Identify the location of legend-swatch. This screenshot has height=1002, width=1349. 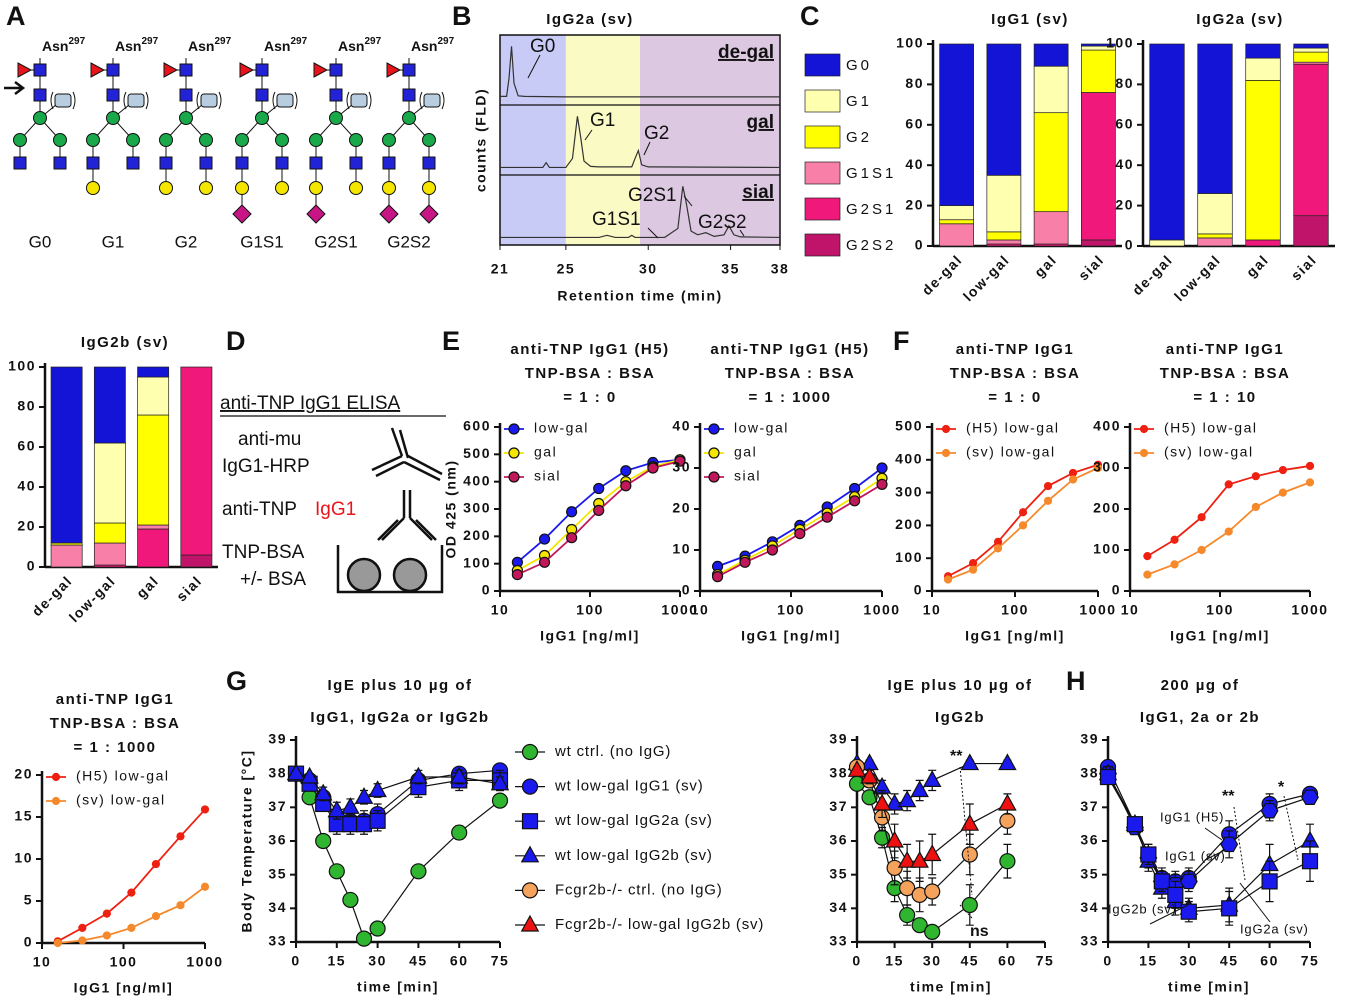
(822, 65).